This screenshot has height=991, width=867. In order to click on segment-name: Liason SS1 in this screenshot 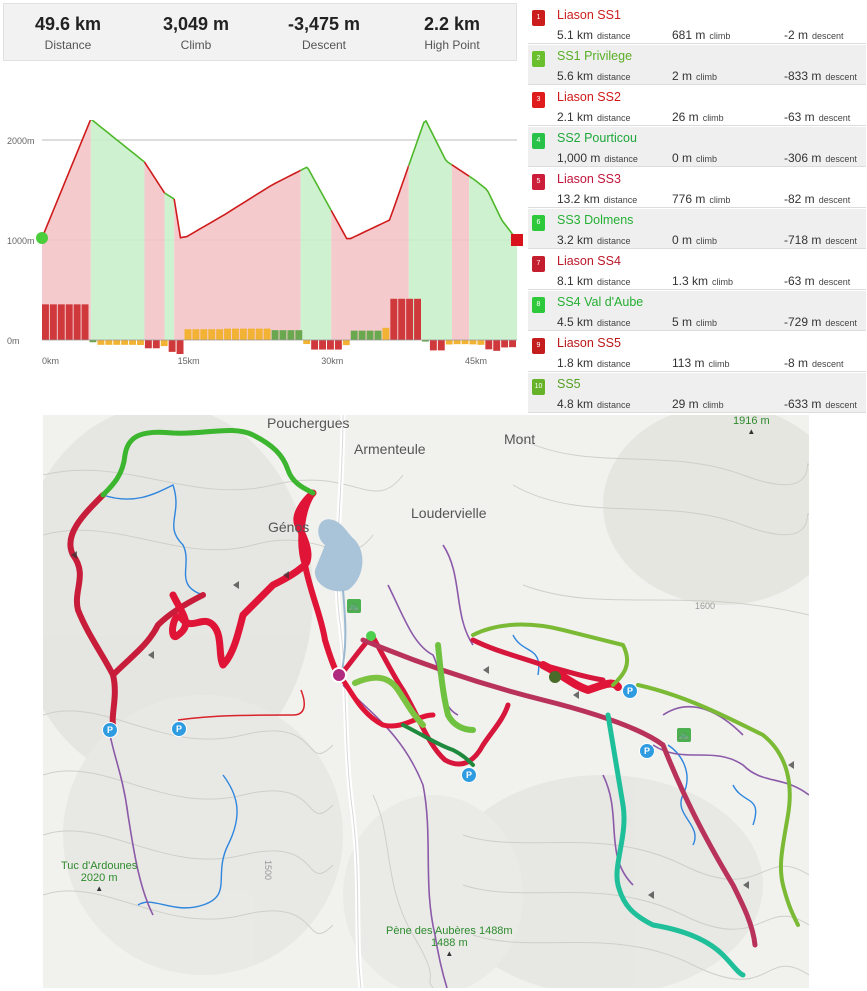, I will do `click(589, 15)`.